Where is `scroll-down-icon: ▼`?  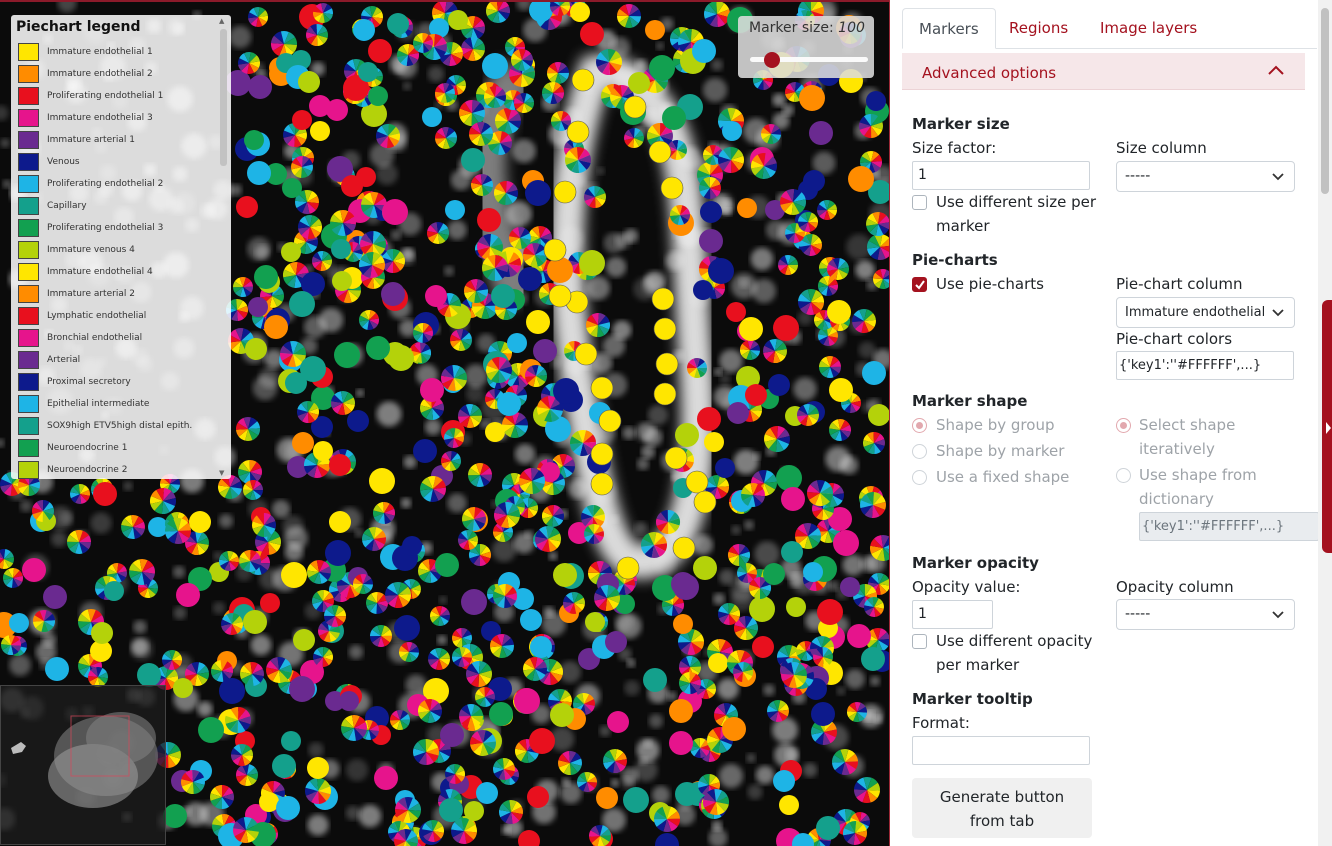 scroll-down-icon: ▼ is located at coordinates (222, 473).